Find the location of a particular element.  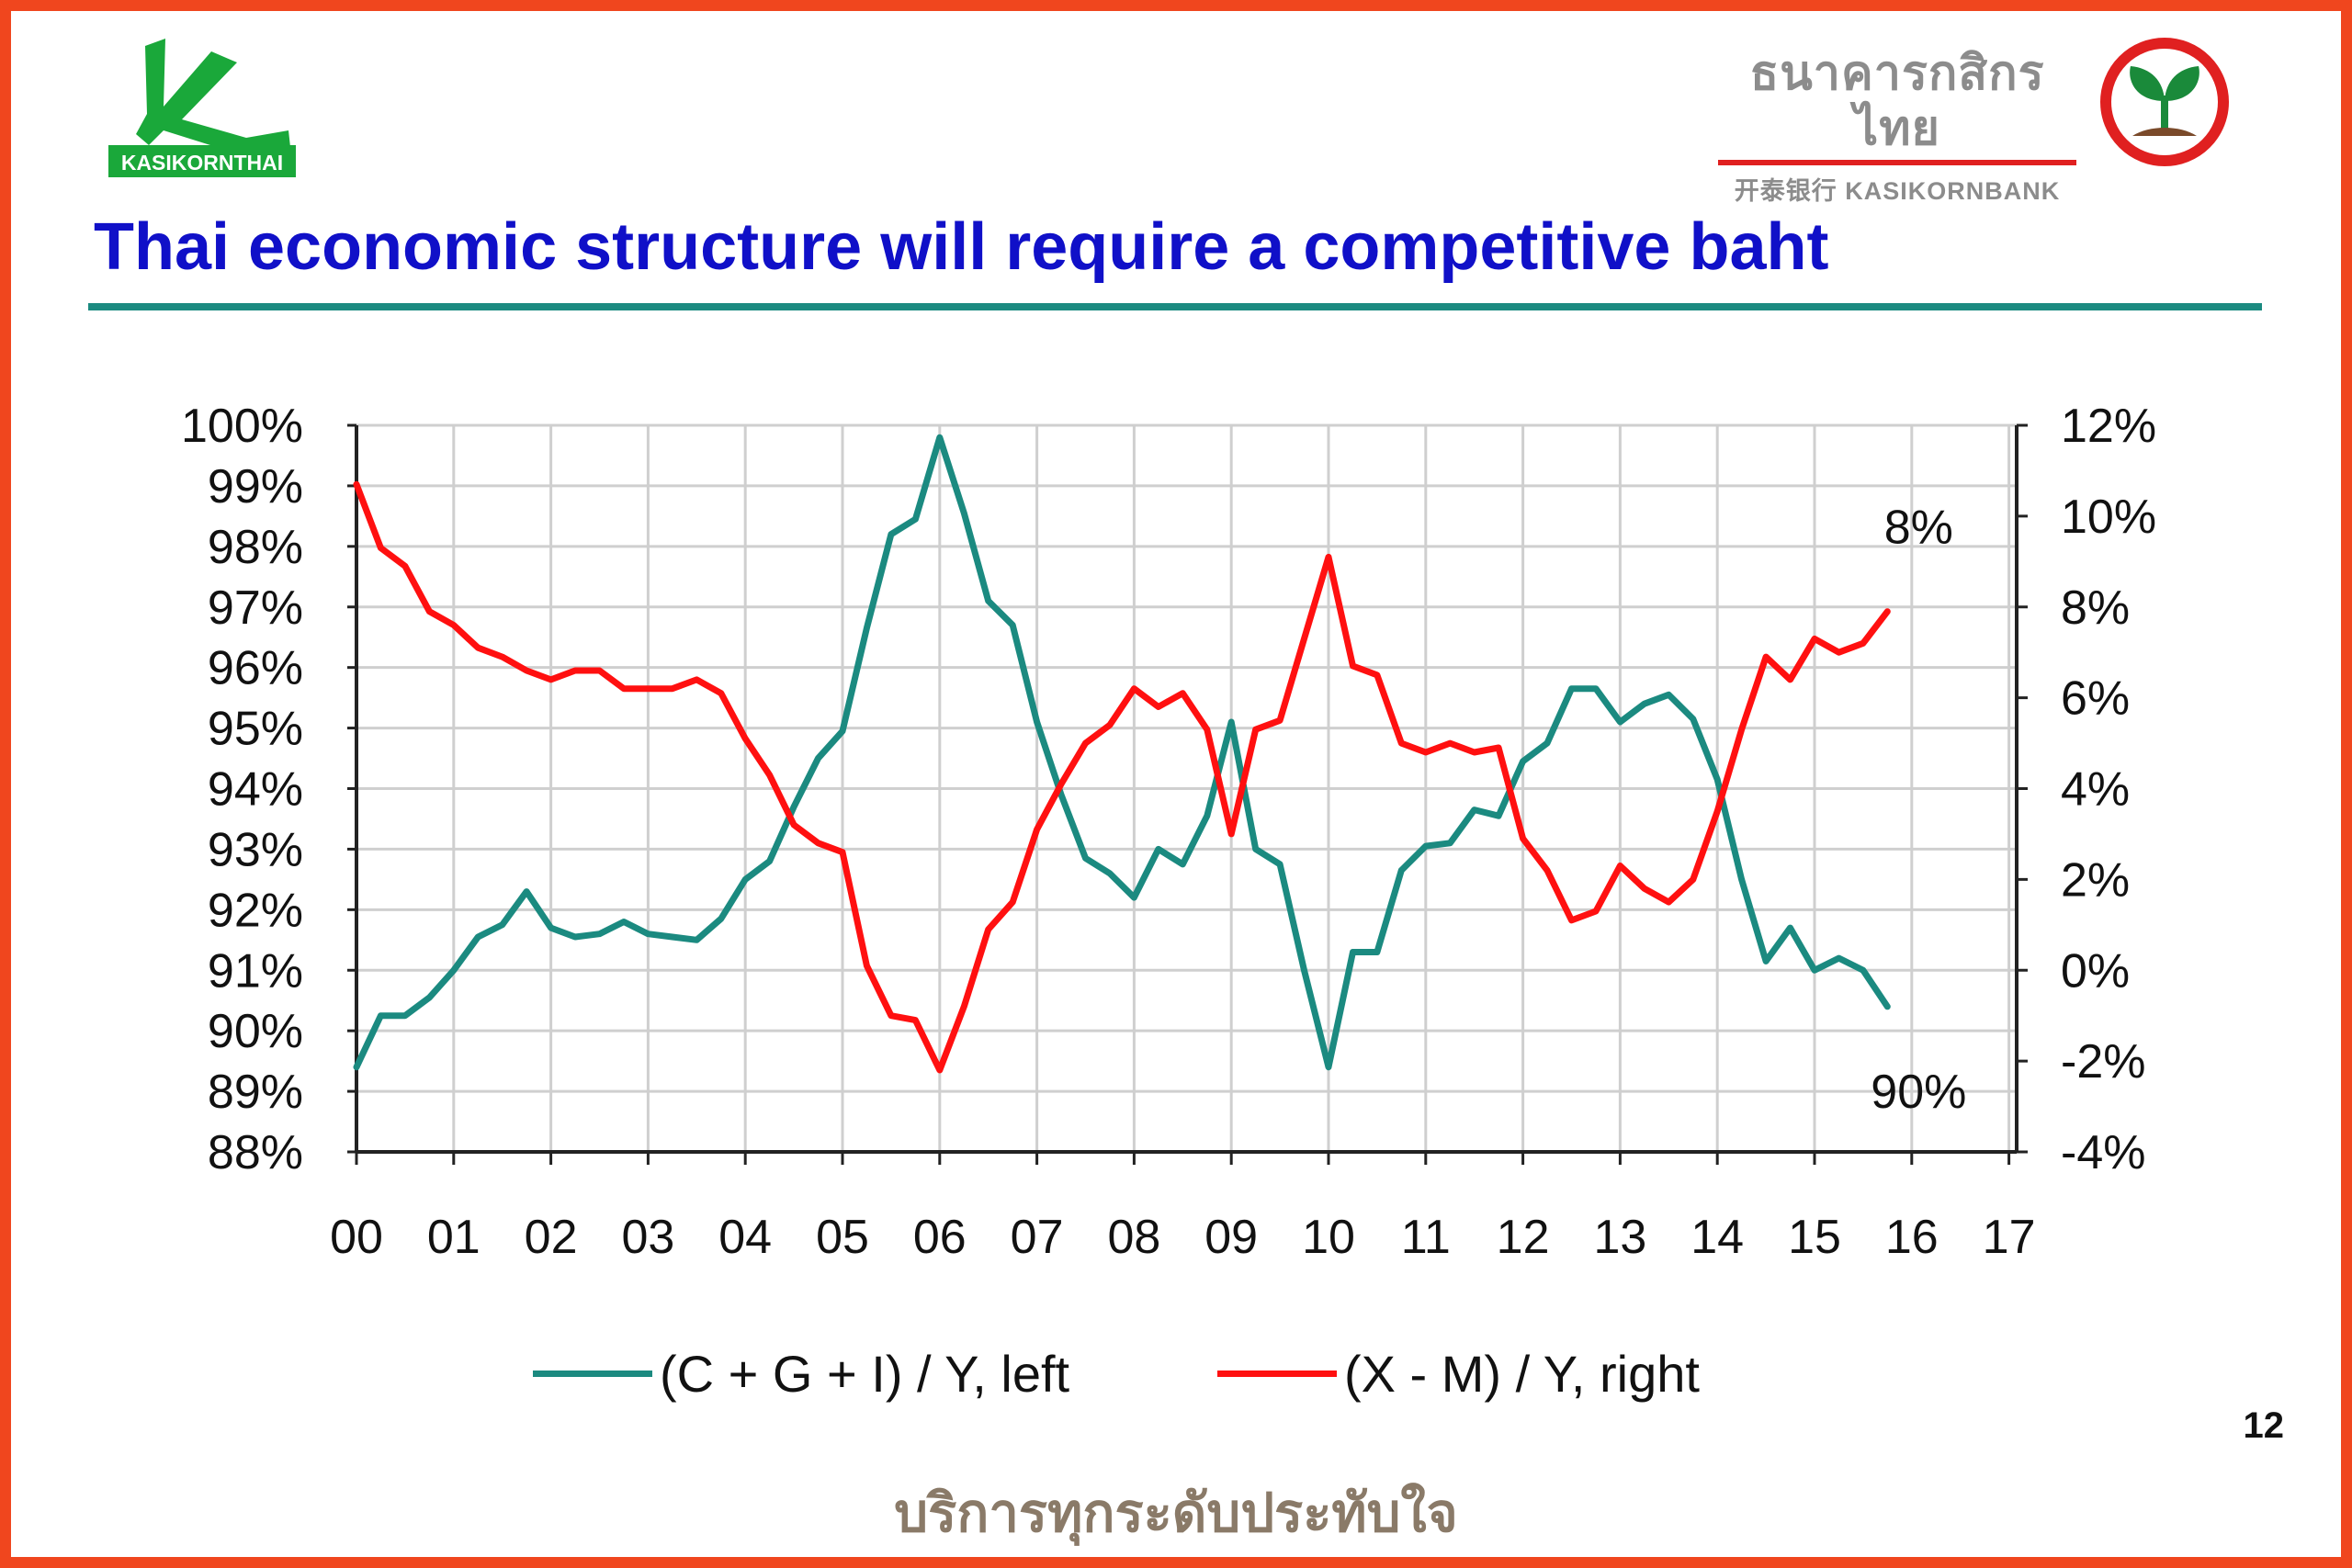

legend-label-red: (X - M) / Y, right is located at coordinates (1522, 1374).